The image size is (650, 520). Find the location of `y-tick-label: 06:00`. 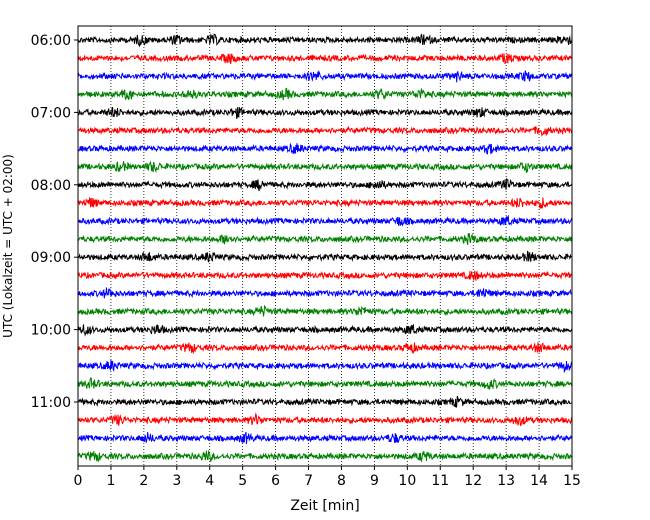

y-tick-label: 06:00 is located at coordinates (51, 41).